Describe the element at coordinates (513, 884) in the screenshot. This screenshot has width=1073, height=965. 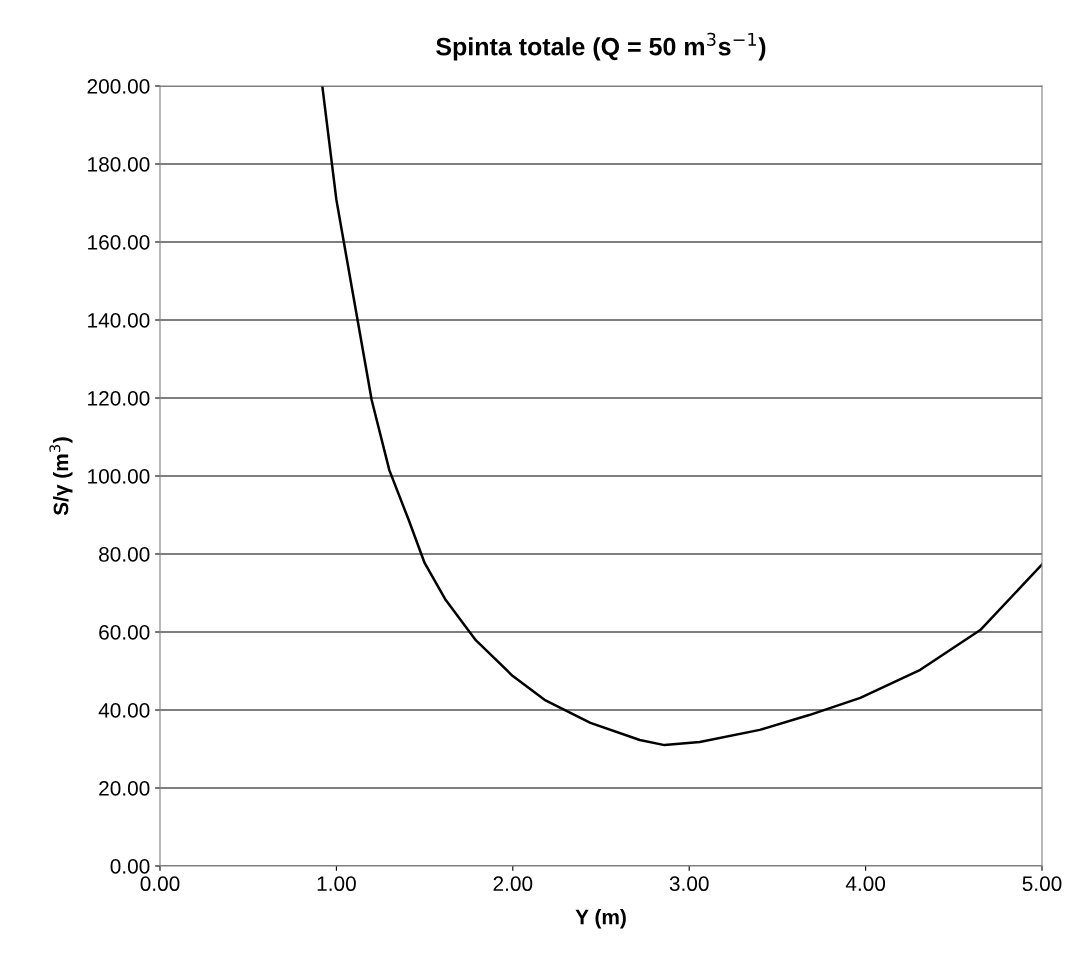
I see `x-tick-label: 2.00` at that location.